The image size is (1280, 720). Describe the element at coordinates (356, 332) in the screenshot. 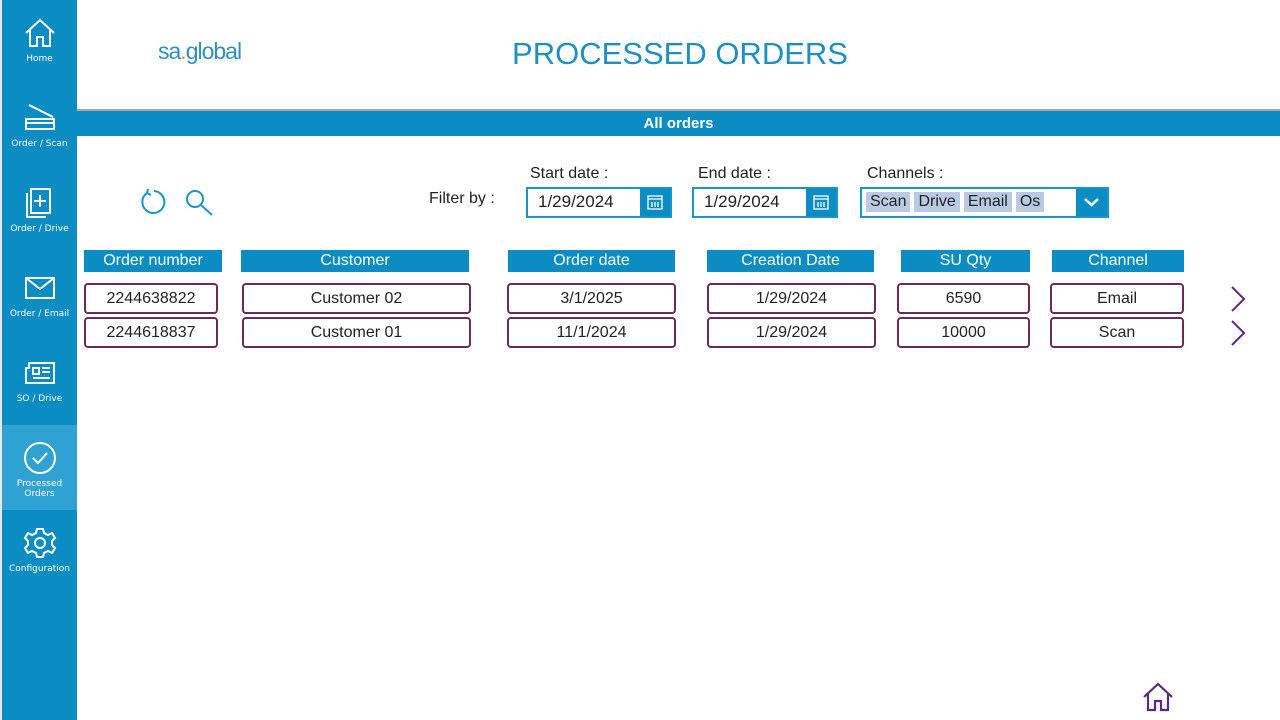

I see `customer-cell: Customer 01` at that location.